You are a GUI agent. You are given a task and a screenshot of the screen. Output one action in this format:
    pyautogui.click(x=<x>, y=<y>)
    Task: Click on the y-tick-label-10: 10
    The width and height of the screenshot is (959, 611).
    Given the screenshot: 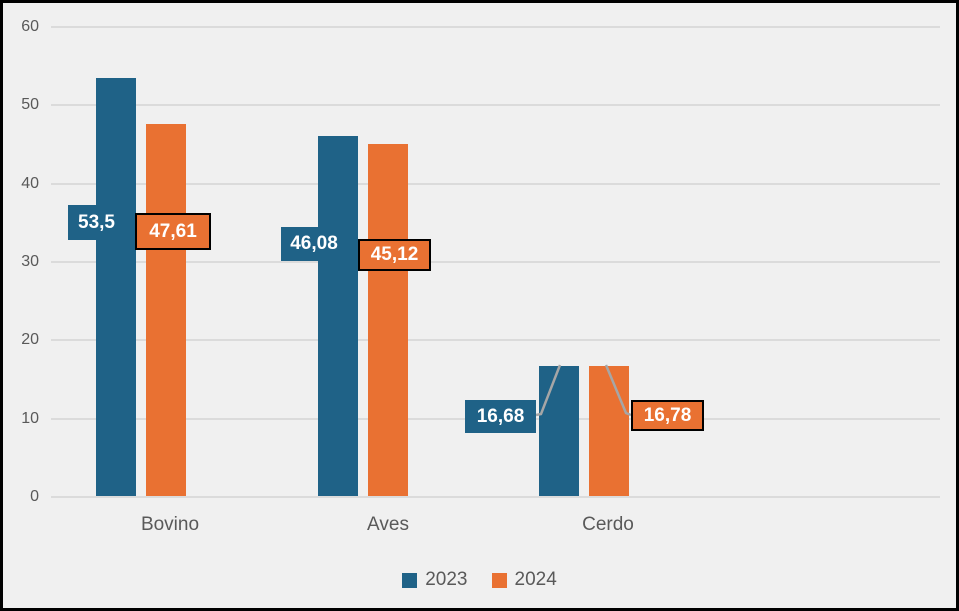 What is the action you would take?
    pyautogui.click(x=30, y=418)
    